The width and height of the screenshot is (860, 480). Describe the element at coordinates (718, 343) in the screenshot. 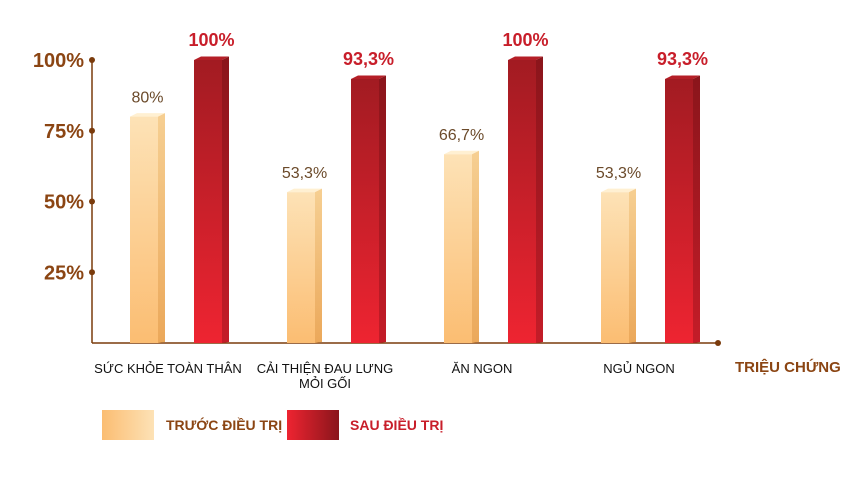

I see `x-axis-end-dot` at that location.